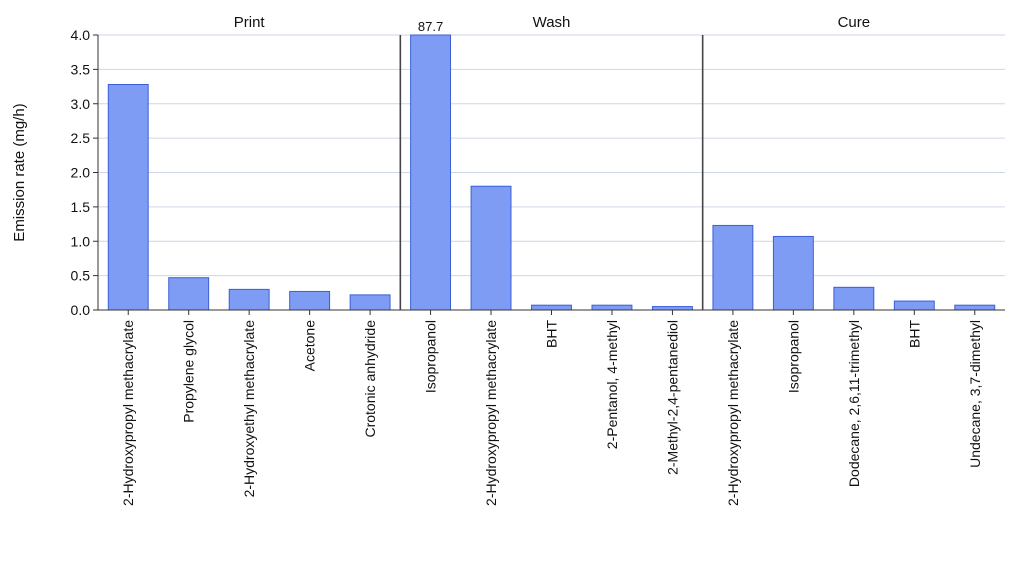 The width and height of the screenshot is (1009, 577). I want to click on category-label: Undecane, 3,7-dimethyl, so click(975, 394).